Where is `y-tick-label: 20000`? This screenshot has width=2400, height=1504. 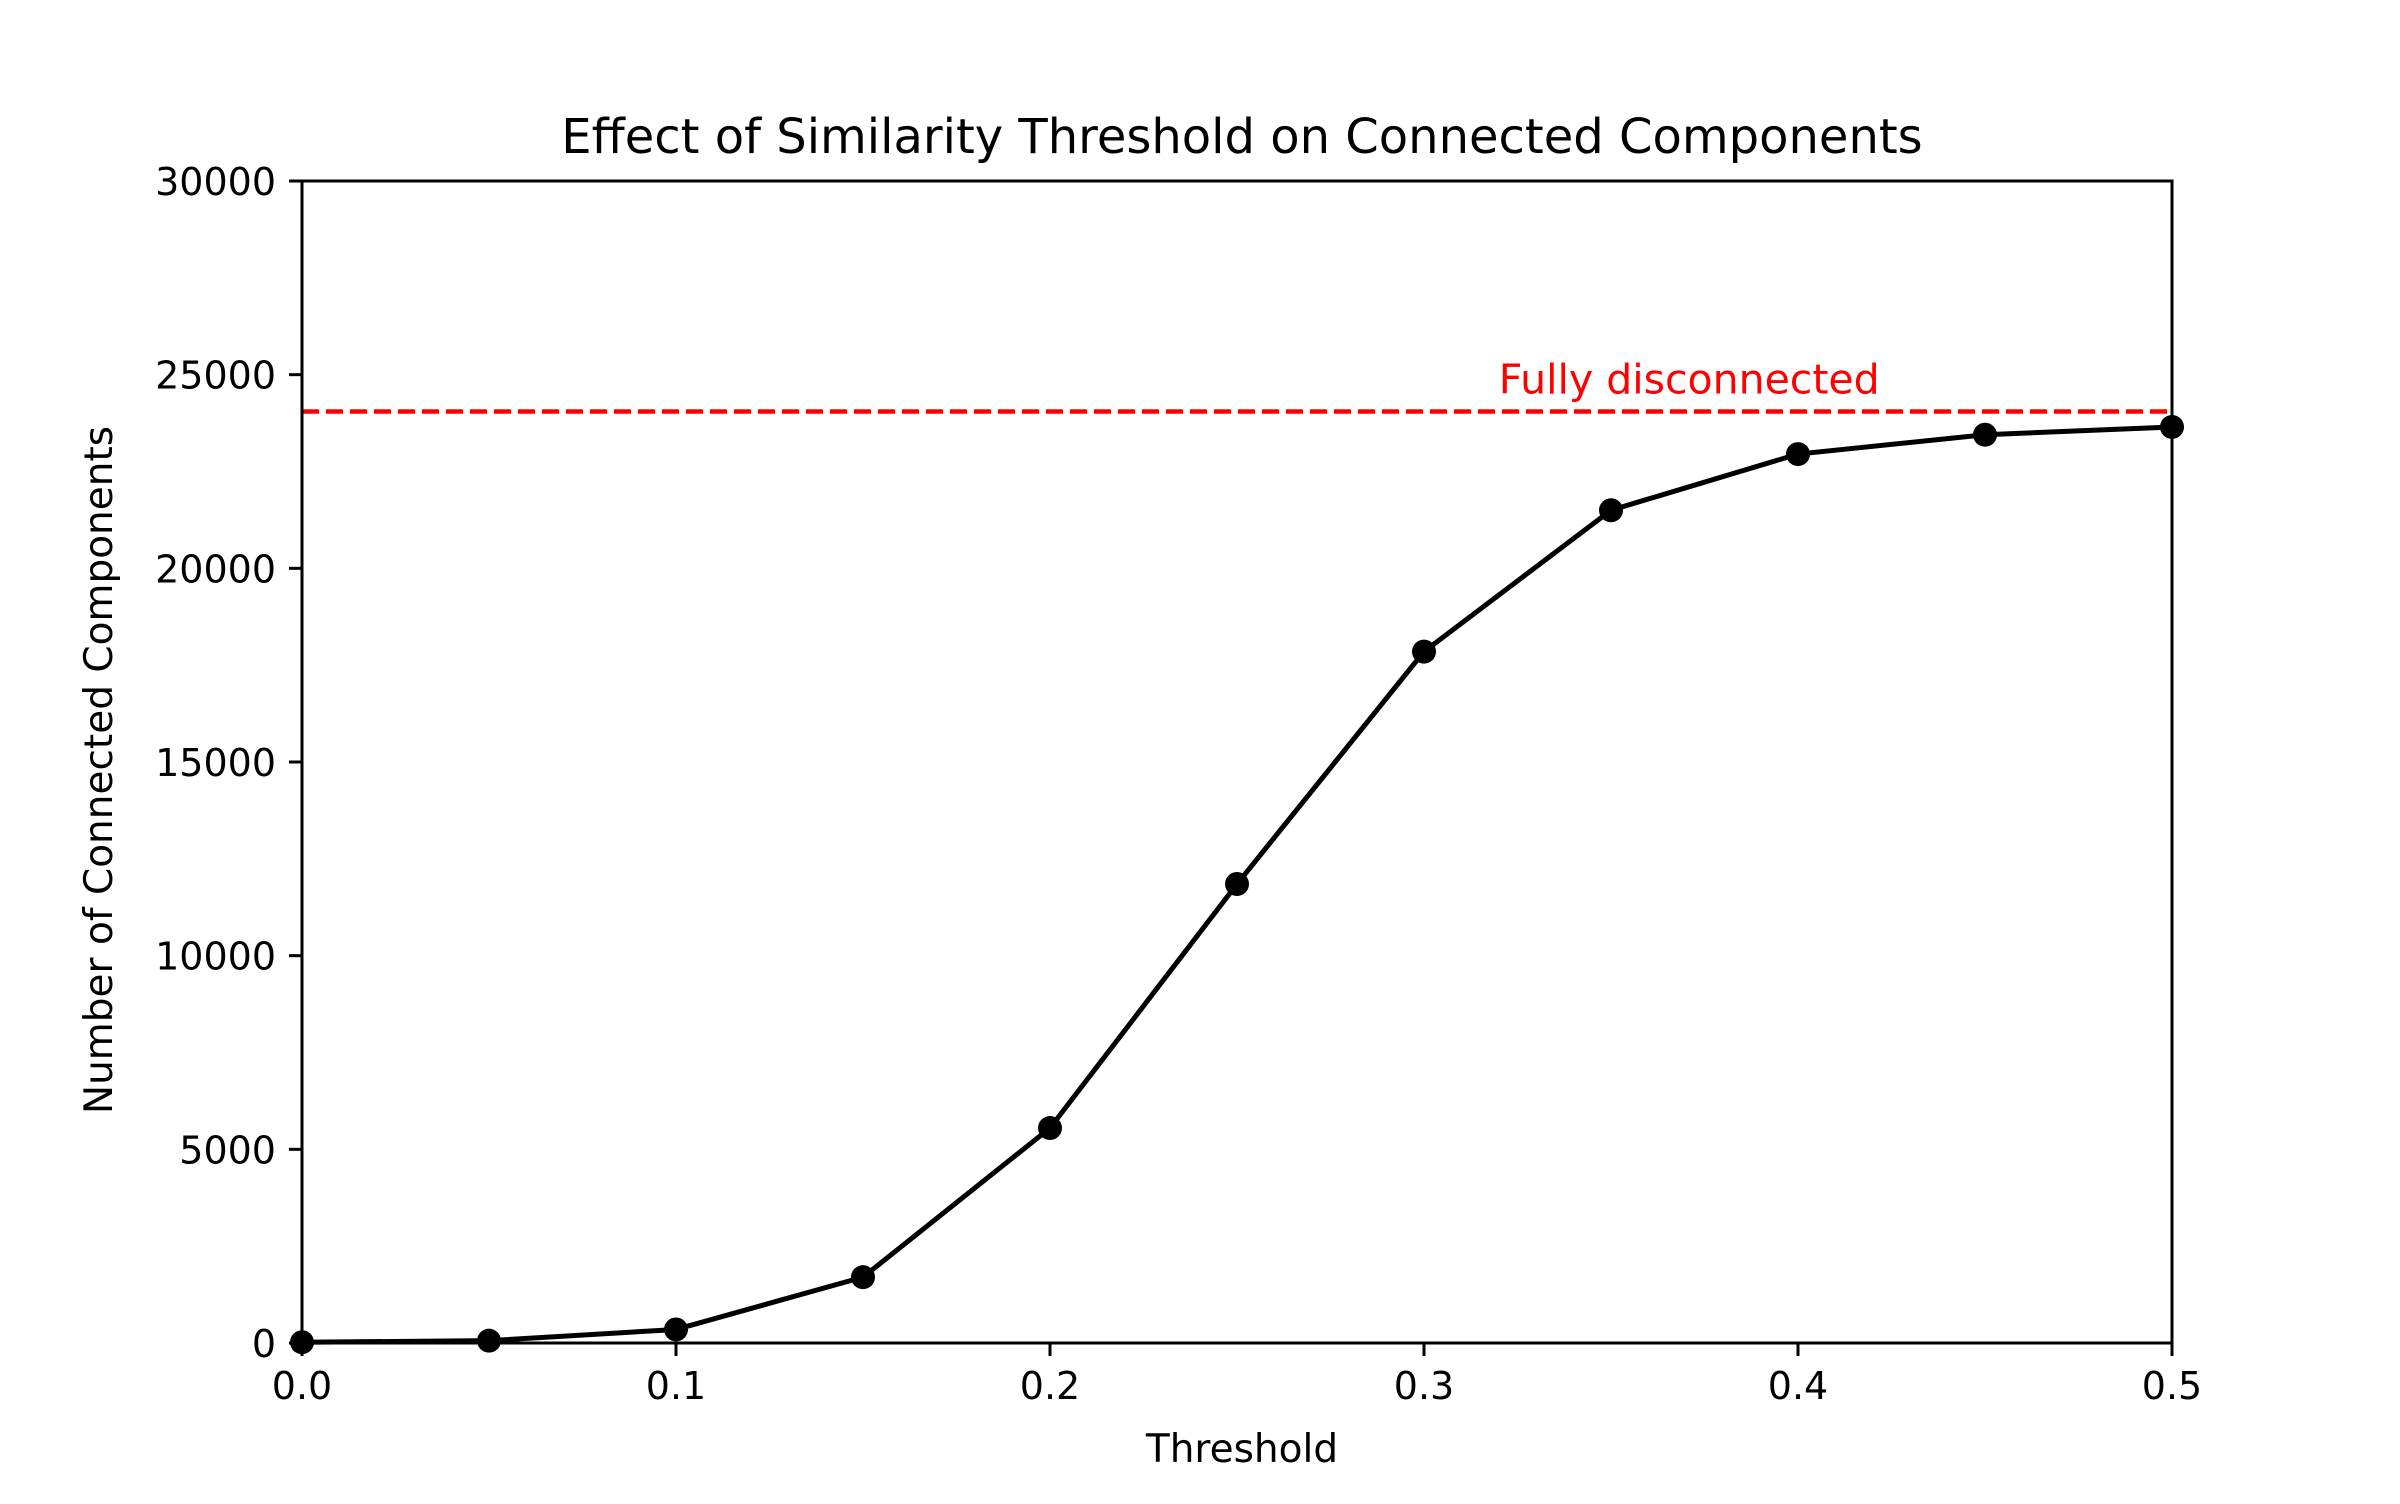
y-tick-label: 20000 is located at coordinates (215, 569).